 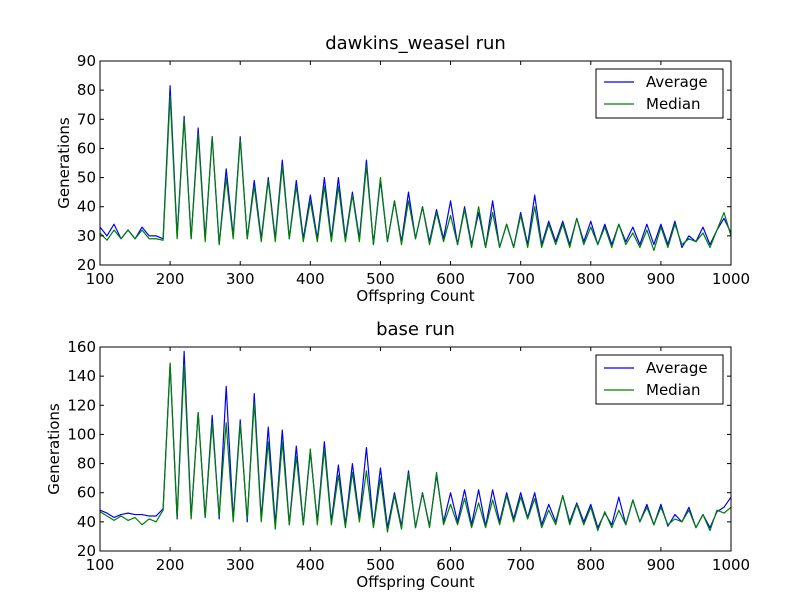 I want to click on y-tick-label: 100, so click(x=81, y=434).